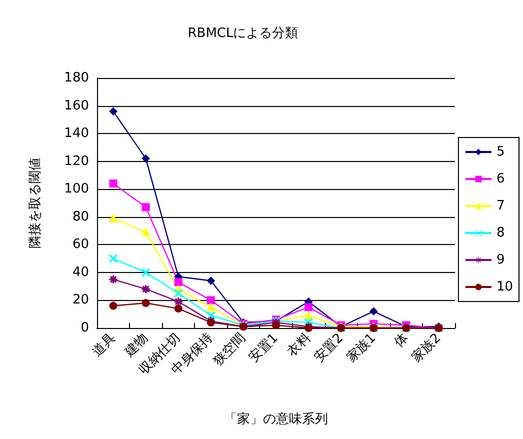 The height and width of the screenshot is (439, 523). What do you see at coordinates (76, 106) in the screenshot?
I see `y-tick-label: 160` at bounding box center [76, 106].